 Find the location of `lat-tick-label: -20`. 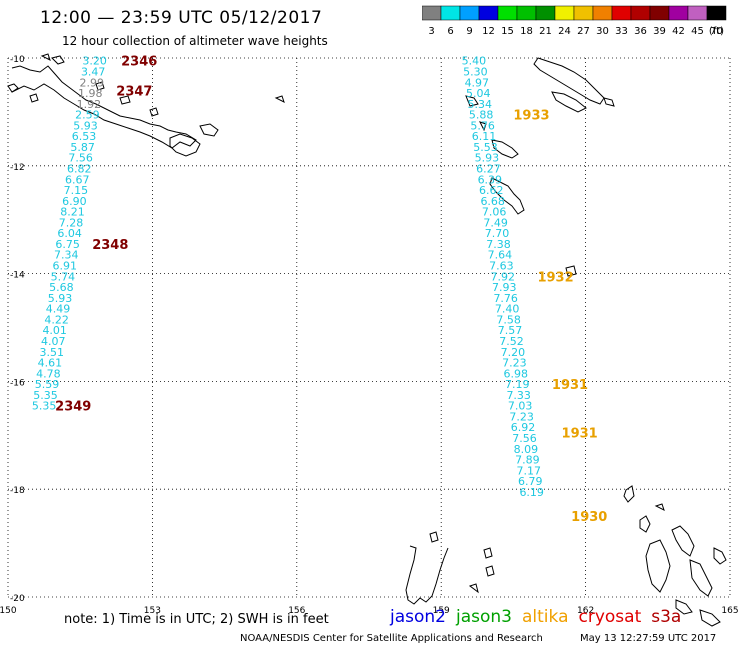

lat-tick-label: -20 is located at coordinates (17, 599).